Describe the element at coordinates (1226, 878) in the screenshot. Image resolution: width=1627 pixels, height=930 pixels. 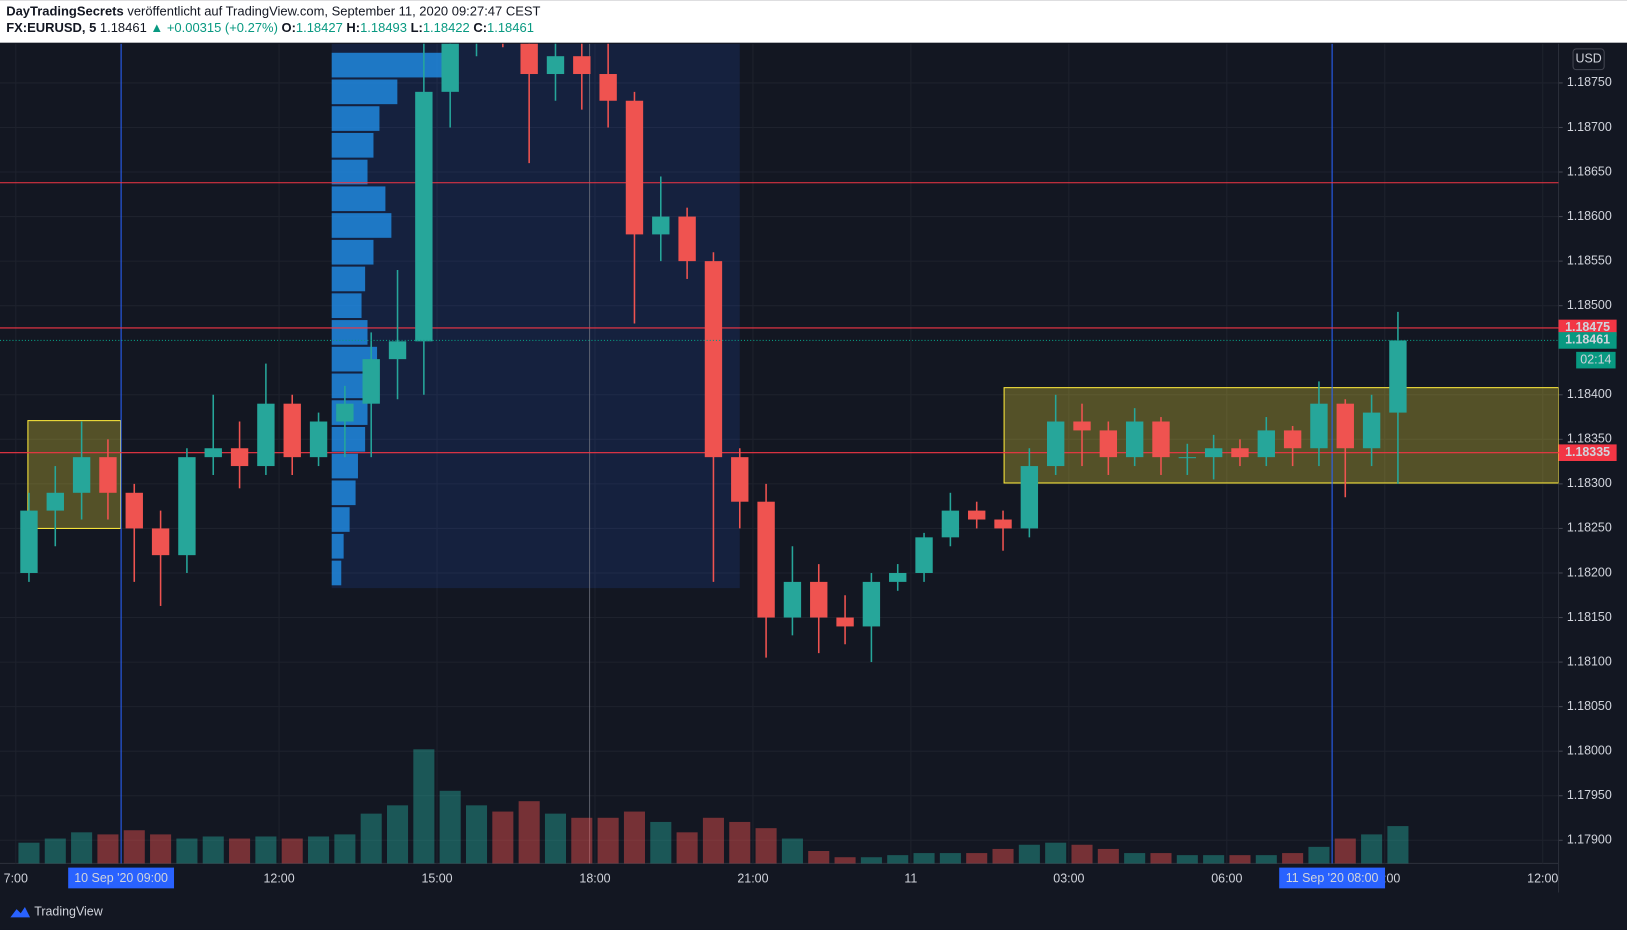
I see `x-tick-label: 06:00` at that location.